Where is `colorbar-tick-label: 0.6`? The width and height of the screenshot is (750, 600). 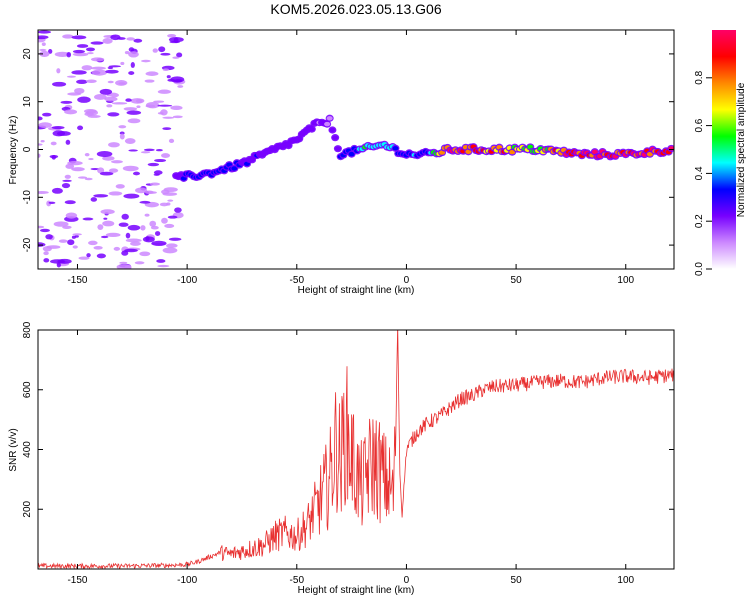 colorbar-tick-label: 0.6 is located at coordinates (699, 125).